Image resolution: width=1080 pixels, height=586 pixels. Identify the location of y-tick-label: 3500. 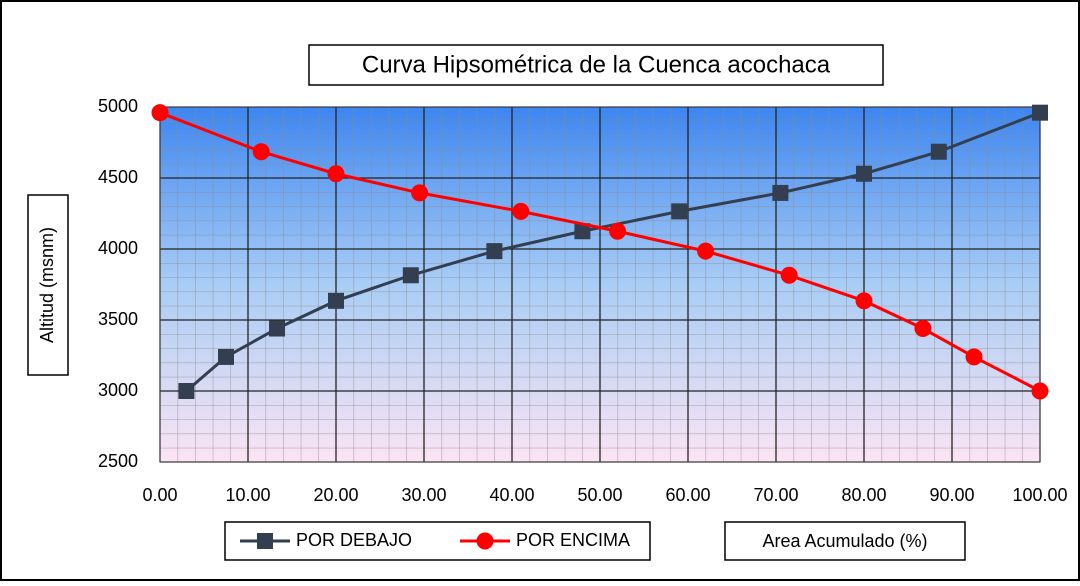
(118, 319).